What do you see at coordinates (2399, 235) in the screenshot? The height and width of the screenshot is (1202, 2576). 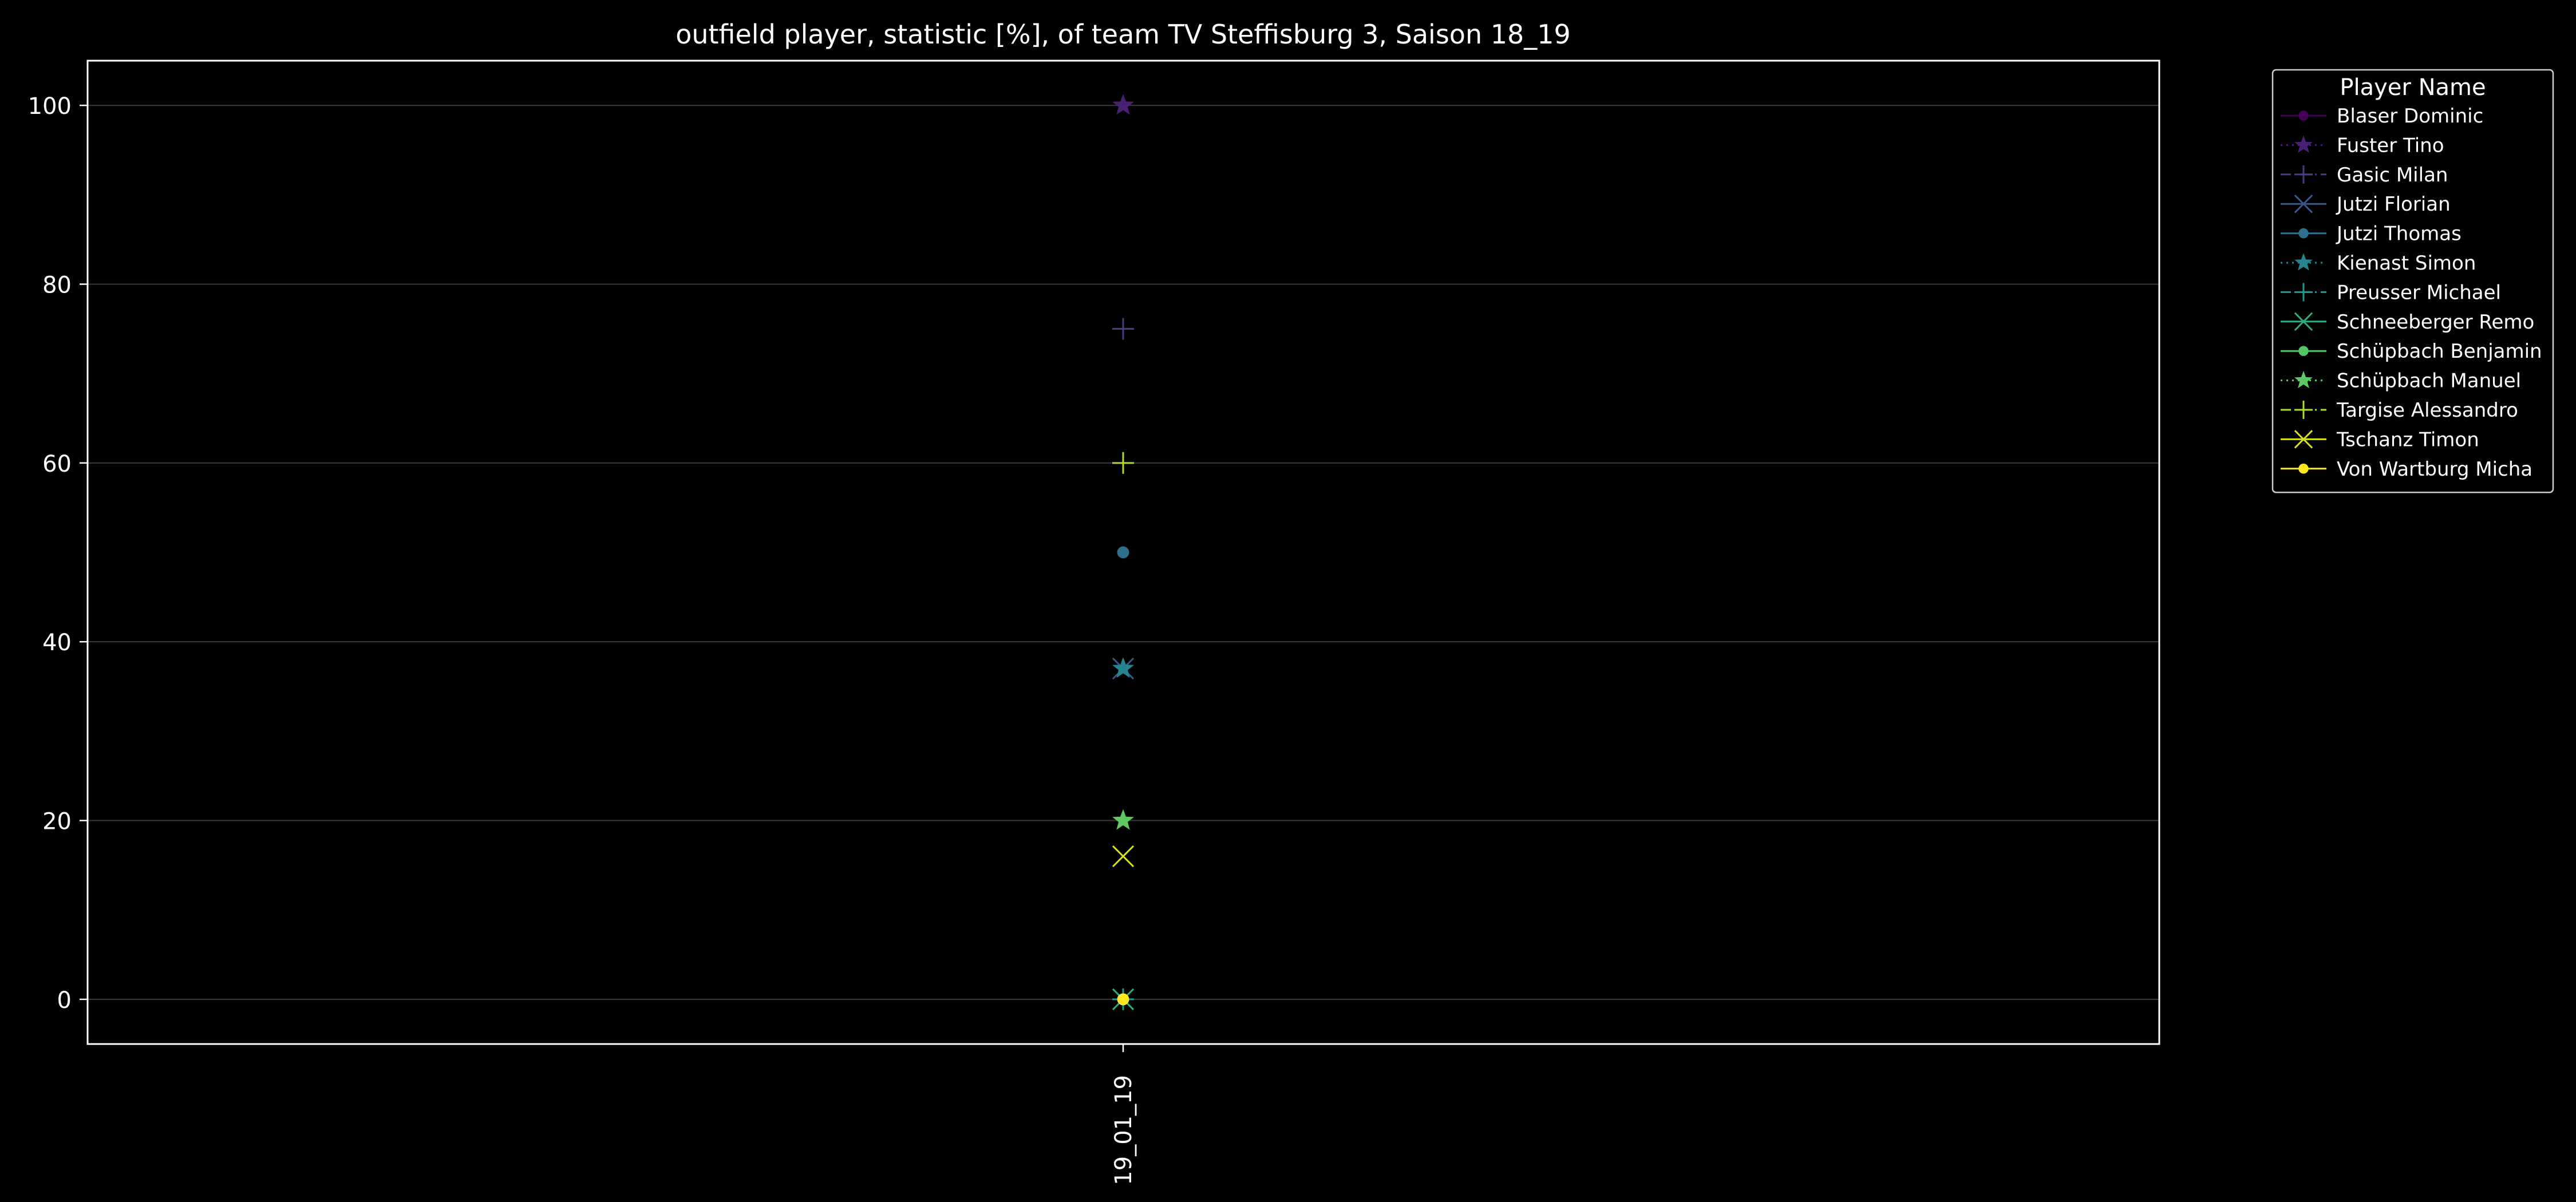 I see `legend-label: Jutzi Thomas` at bounding box center [2399, 235].